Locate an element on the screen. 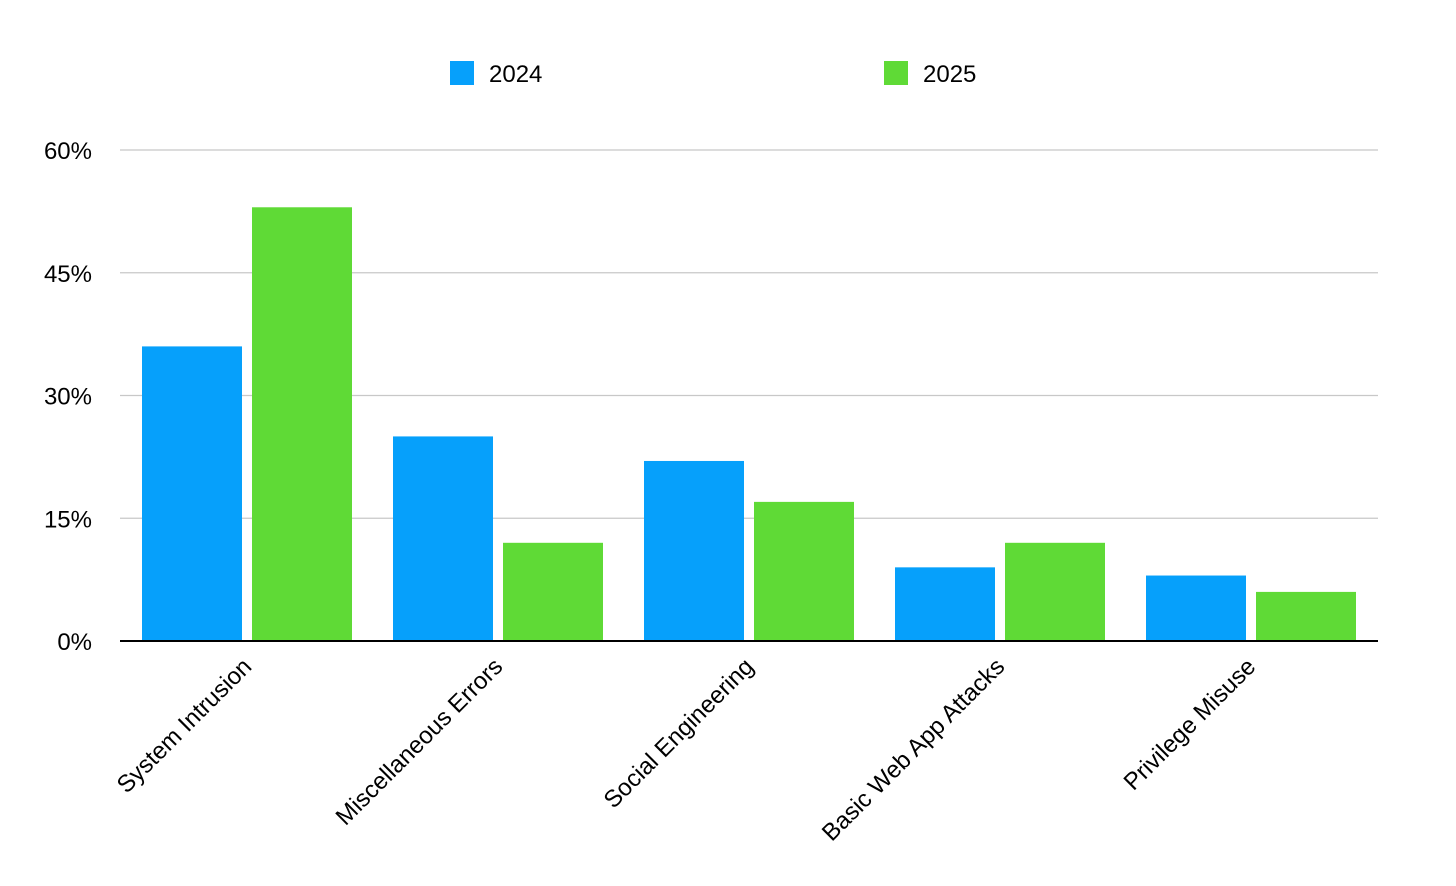 The height and width of the screenshot is (886, 1456). x-tick-label: System Intrusion is located at coordinates (184, 725).